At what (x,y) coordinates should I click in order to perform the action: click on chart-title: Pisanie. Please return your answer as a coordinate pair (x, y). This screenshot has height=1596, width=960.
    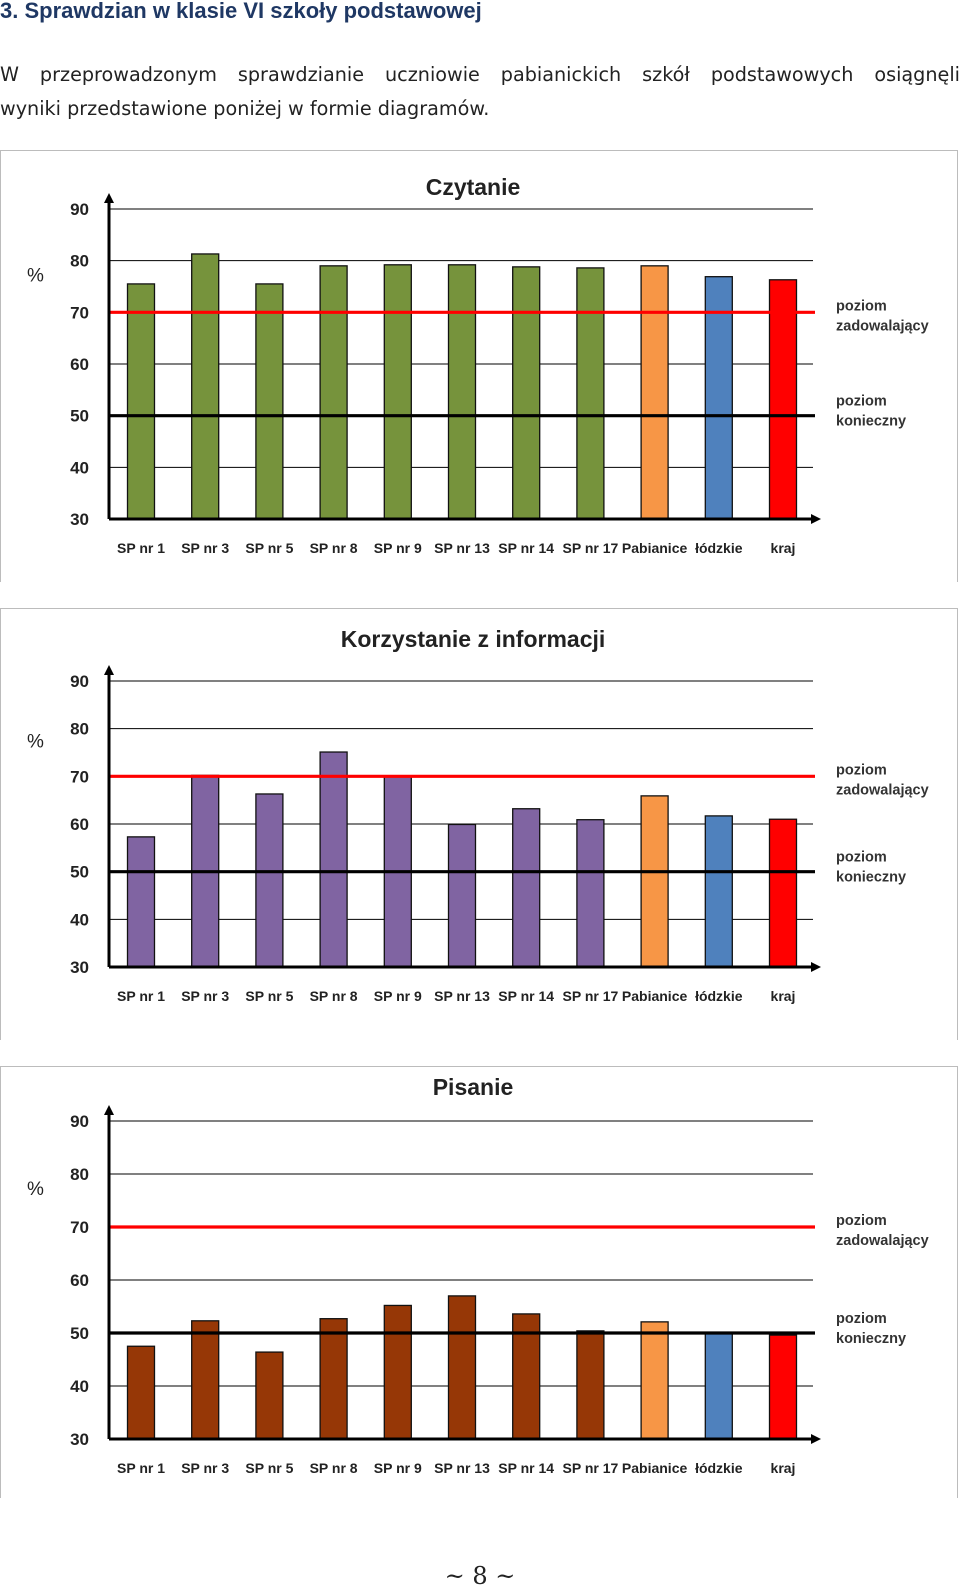
    Looking at the image, I should click on (473, 1087).